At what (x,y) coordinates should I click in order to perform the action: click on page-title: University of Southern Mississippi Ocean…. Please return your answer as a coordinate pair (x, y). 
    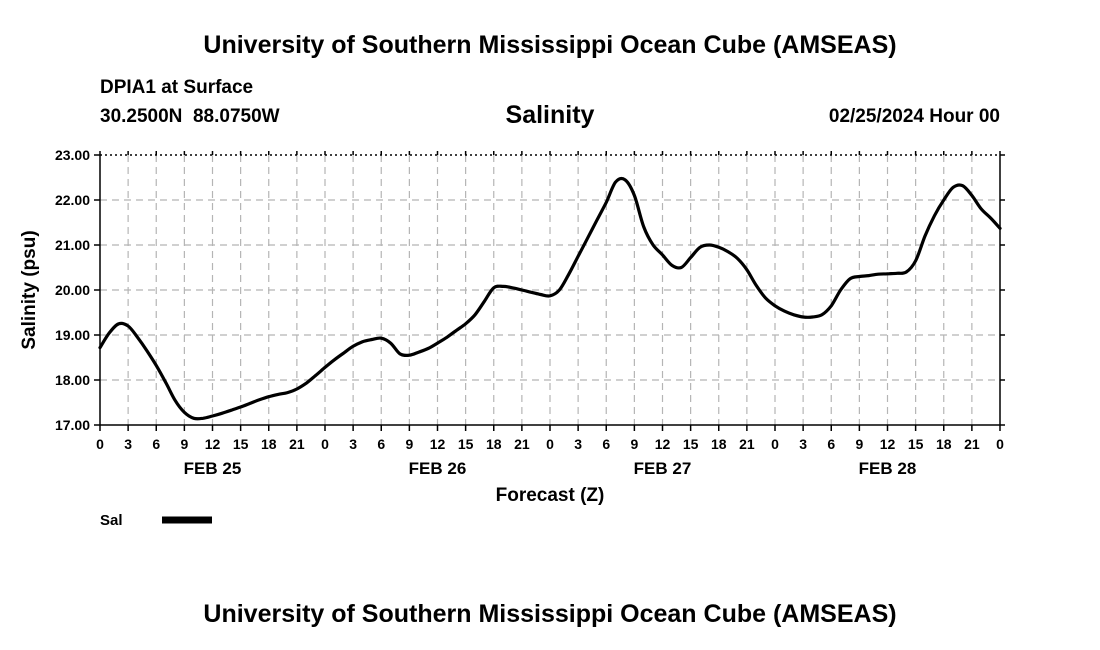
    Looking at the image, I should click on (550, 45).